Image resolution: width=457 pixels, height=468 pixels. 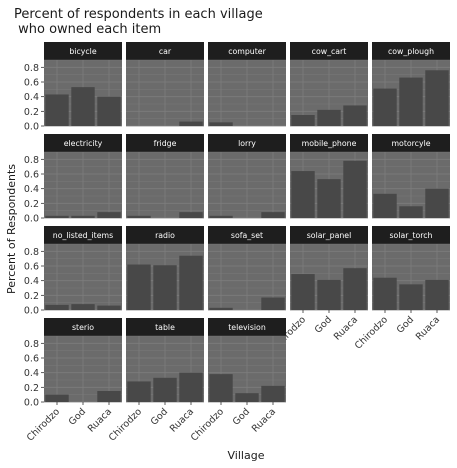 I want to click on facet-strip-label: mobile_phone, so click(x=329, y=143).